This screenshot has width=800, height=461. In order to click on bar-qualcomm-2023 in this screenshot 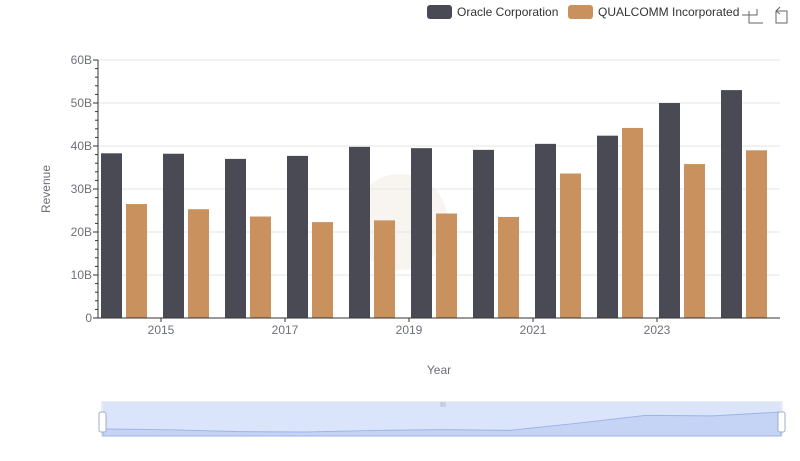, I will do `click(694, 241)`.